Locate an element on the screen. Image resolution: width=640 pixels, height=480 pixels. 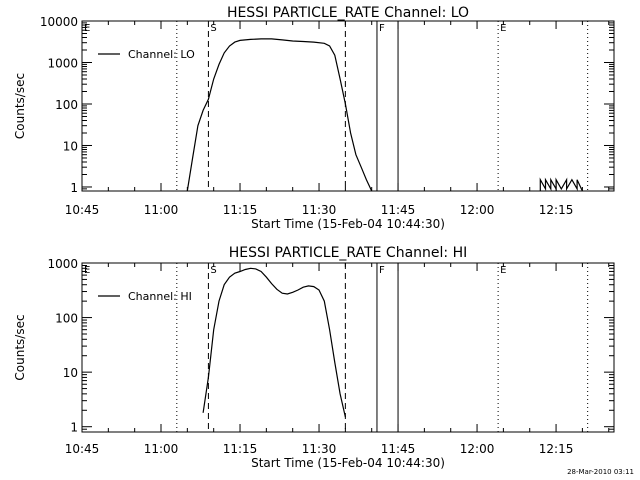
footer-timestamp: 28-Mar-2010 03:11 is located at coordinates (600, 472).